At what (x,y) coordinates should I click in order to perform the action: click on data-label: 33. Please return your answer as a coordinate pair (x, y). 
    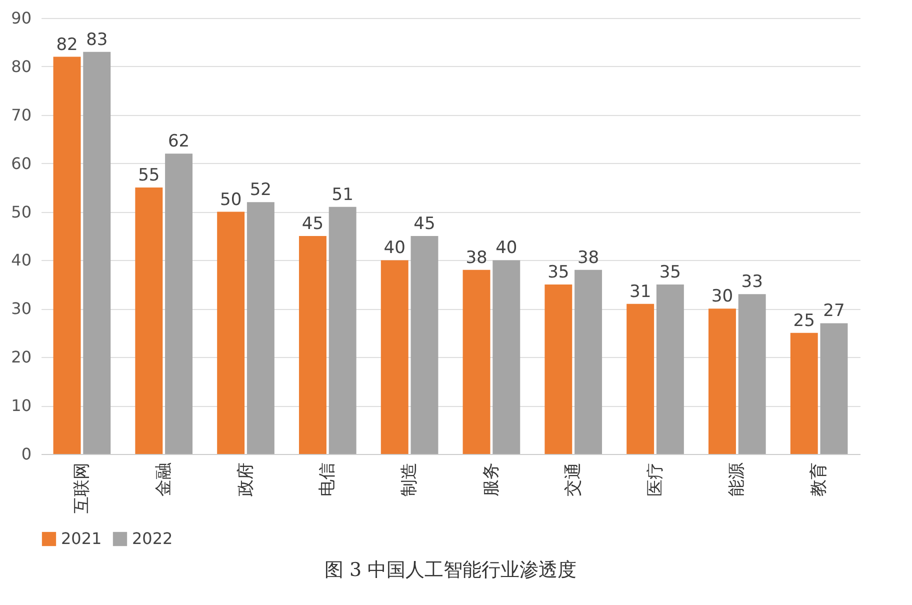
    Looking at the image, I should click on (752, 282).